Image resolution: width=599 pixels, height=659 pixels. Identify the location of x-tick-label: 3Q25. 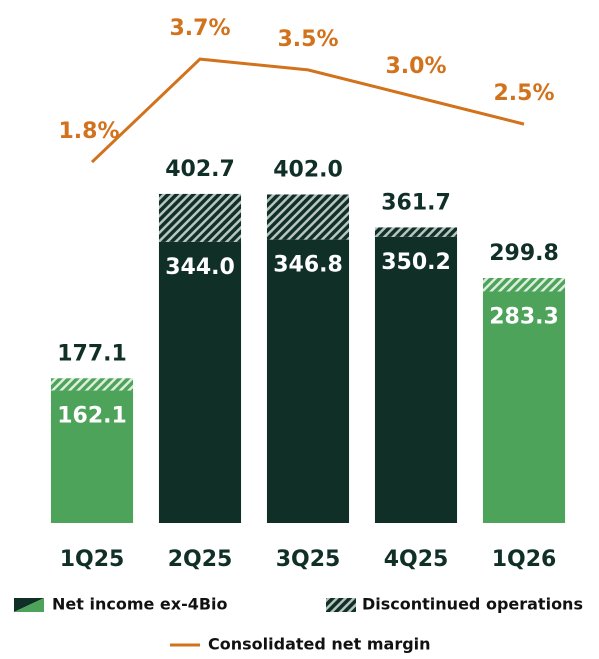
(308, 559).